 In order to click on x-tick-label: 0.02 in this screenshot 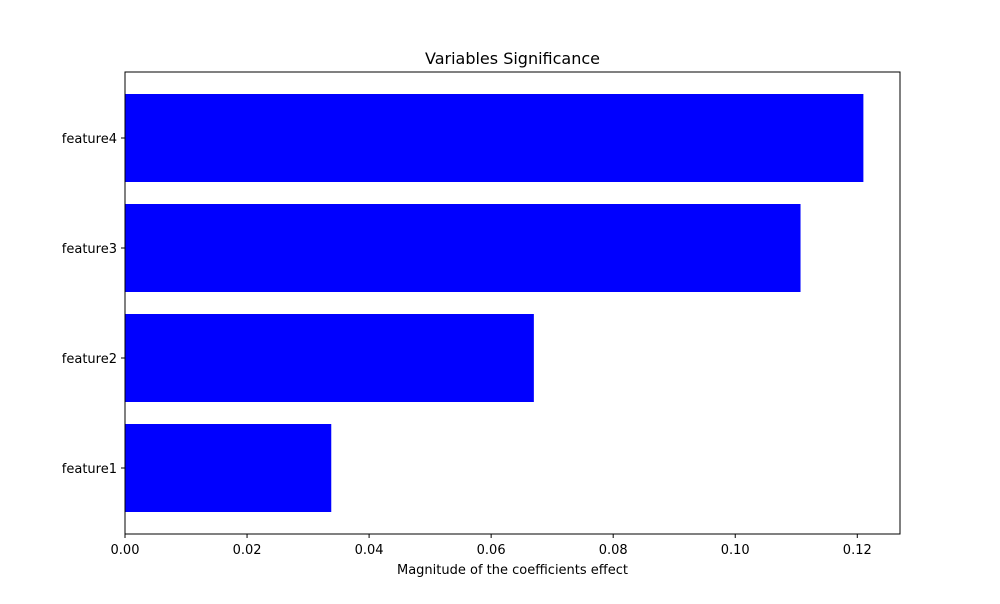, I will do `click(247, 550)`.